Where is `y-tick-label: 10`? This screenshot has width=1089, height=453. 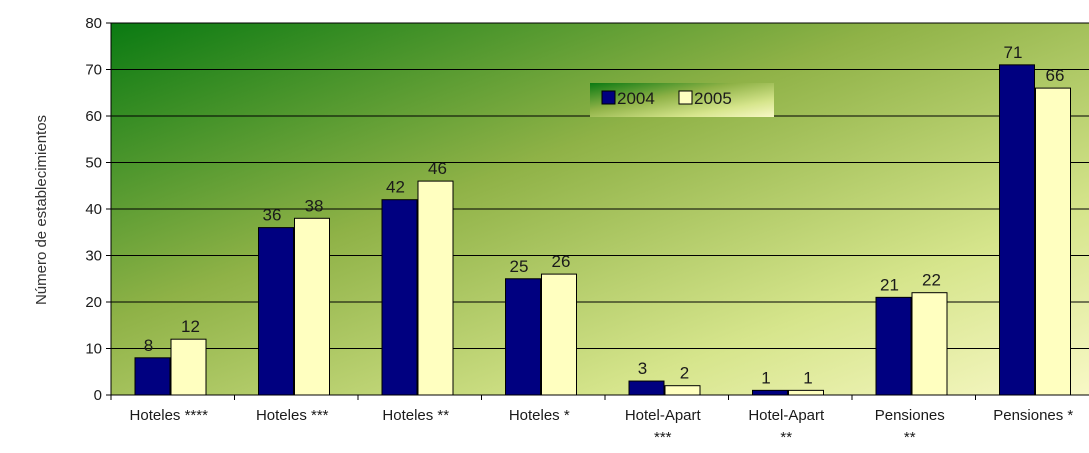 y-tick-label: 10 is located at coordinates (93, 349).